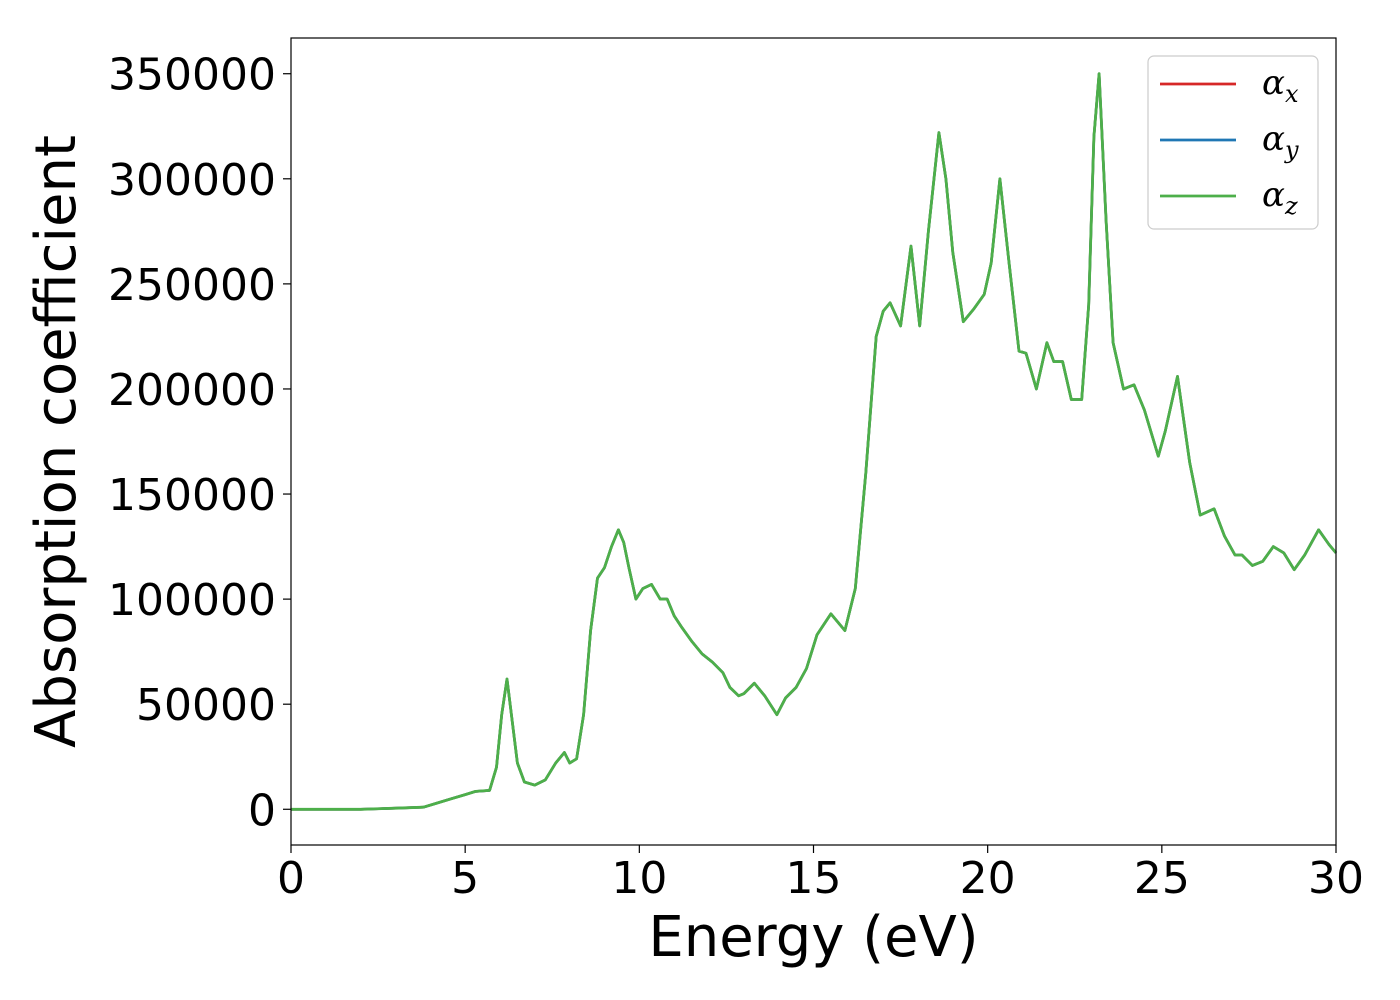 The width and height of the screenshot is (1400, 1000). I want to click on y-tick-label: 100000, so click(192, 600).